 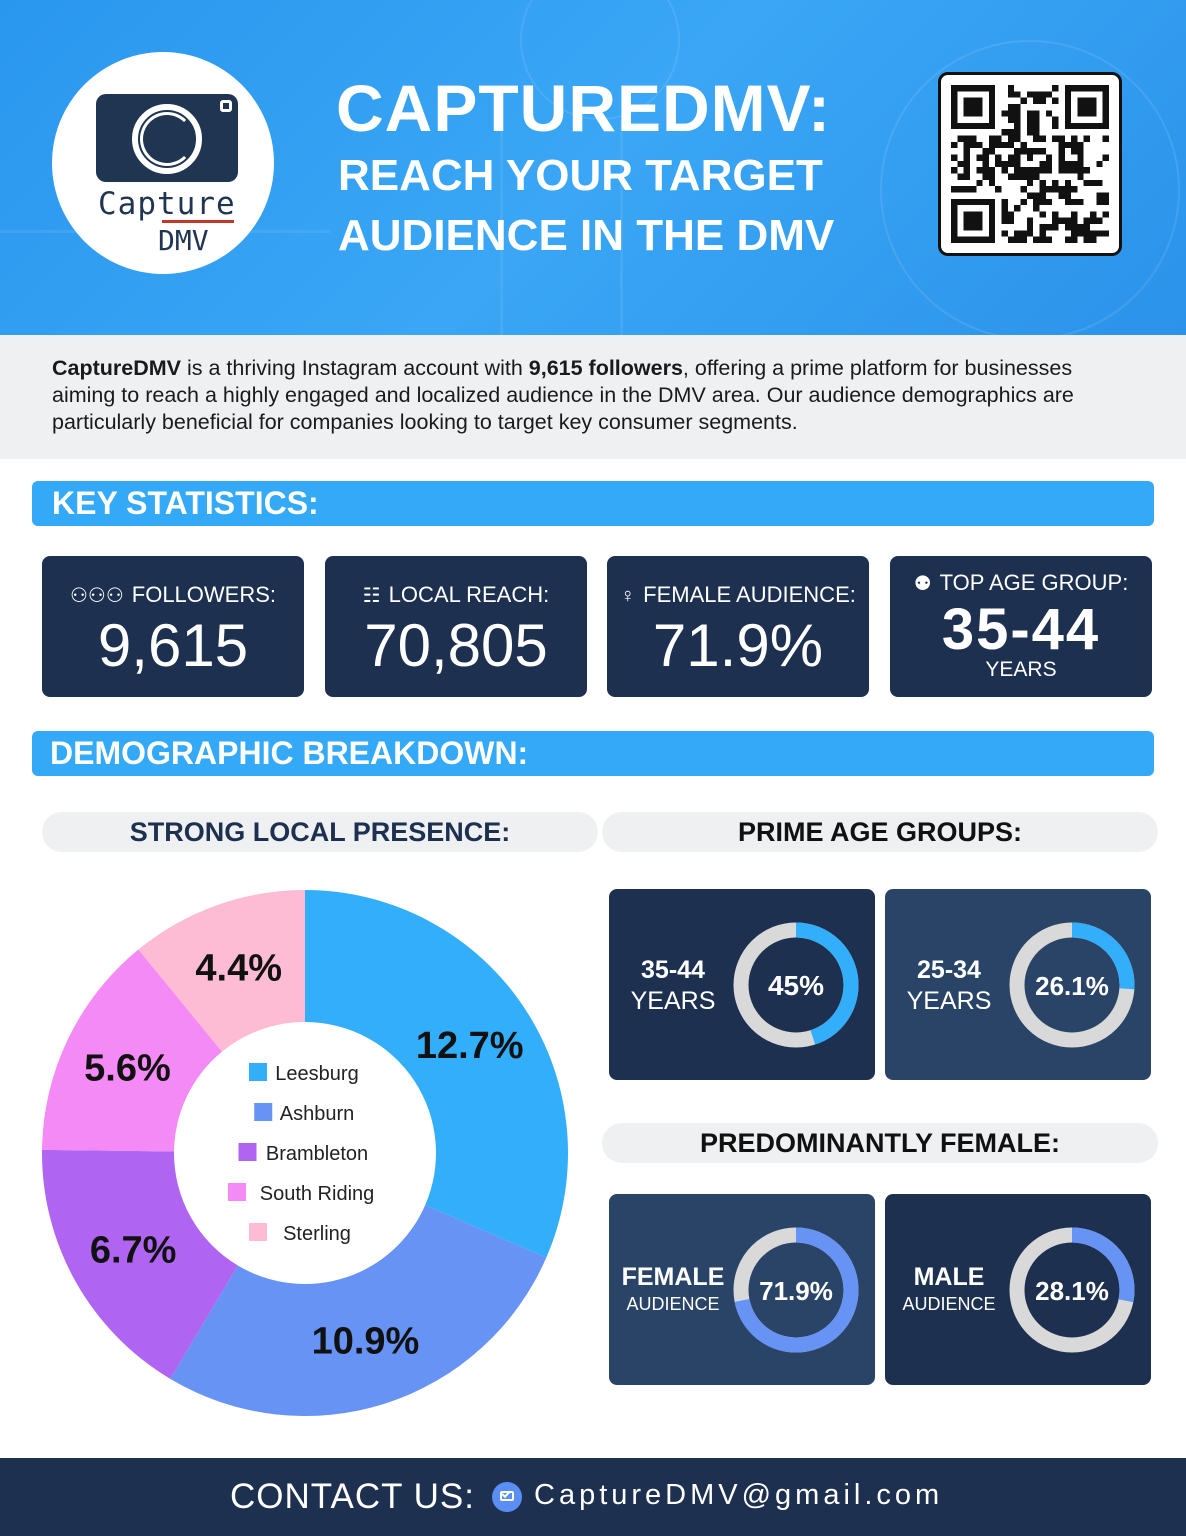 I want to click on gender-card-female: FEMALE AUDIENCE 71.9%, so click(x=742, y=1289).